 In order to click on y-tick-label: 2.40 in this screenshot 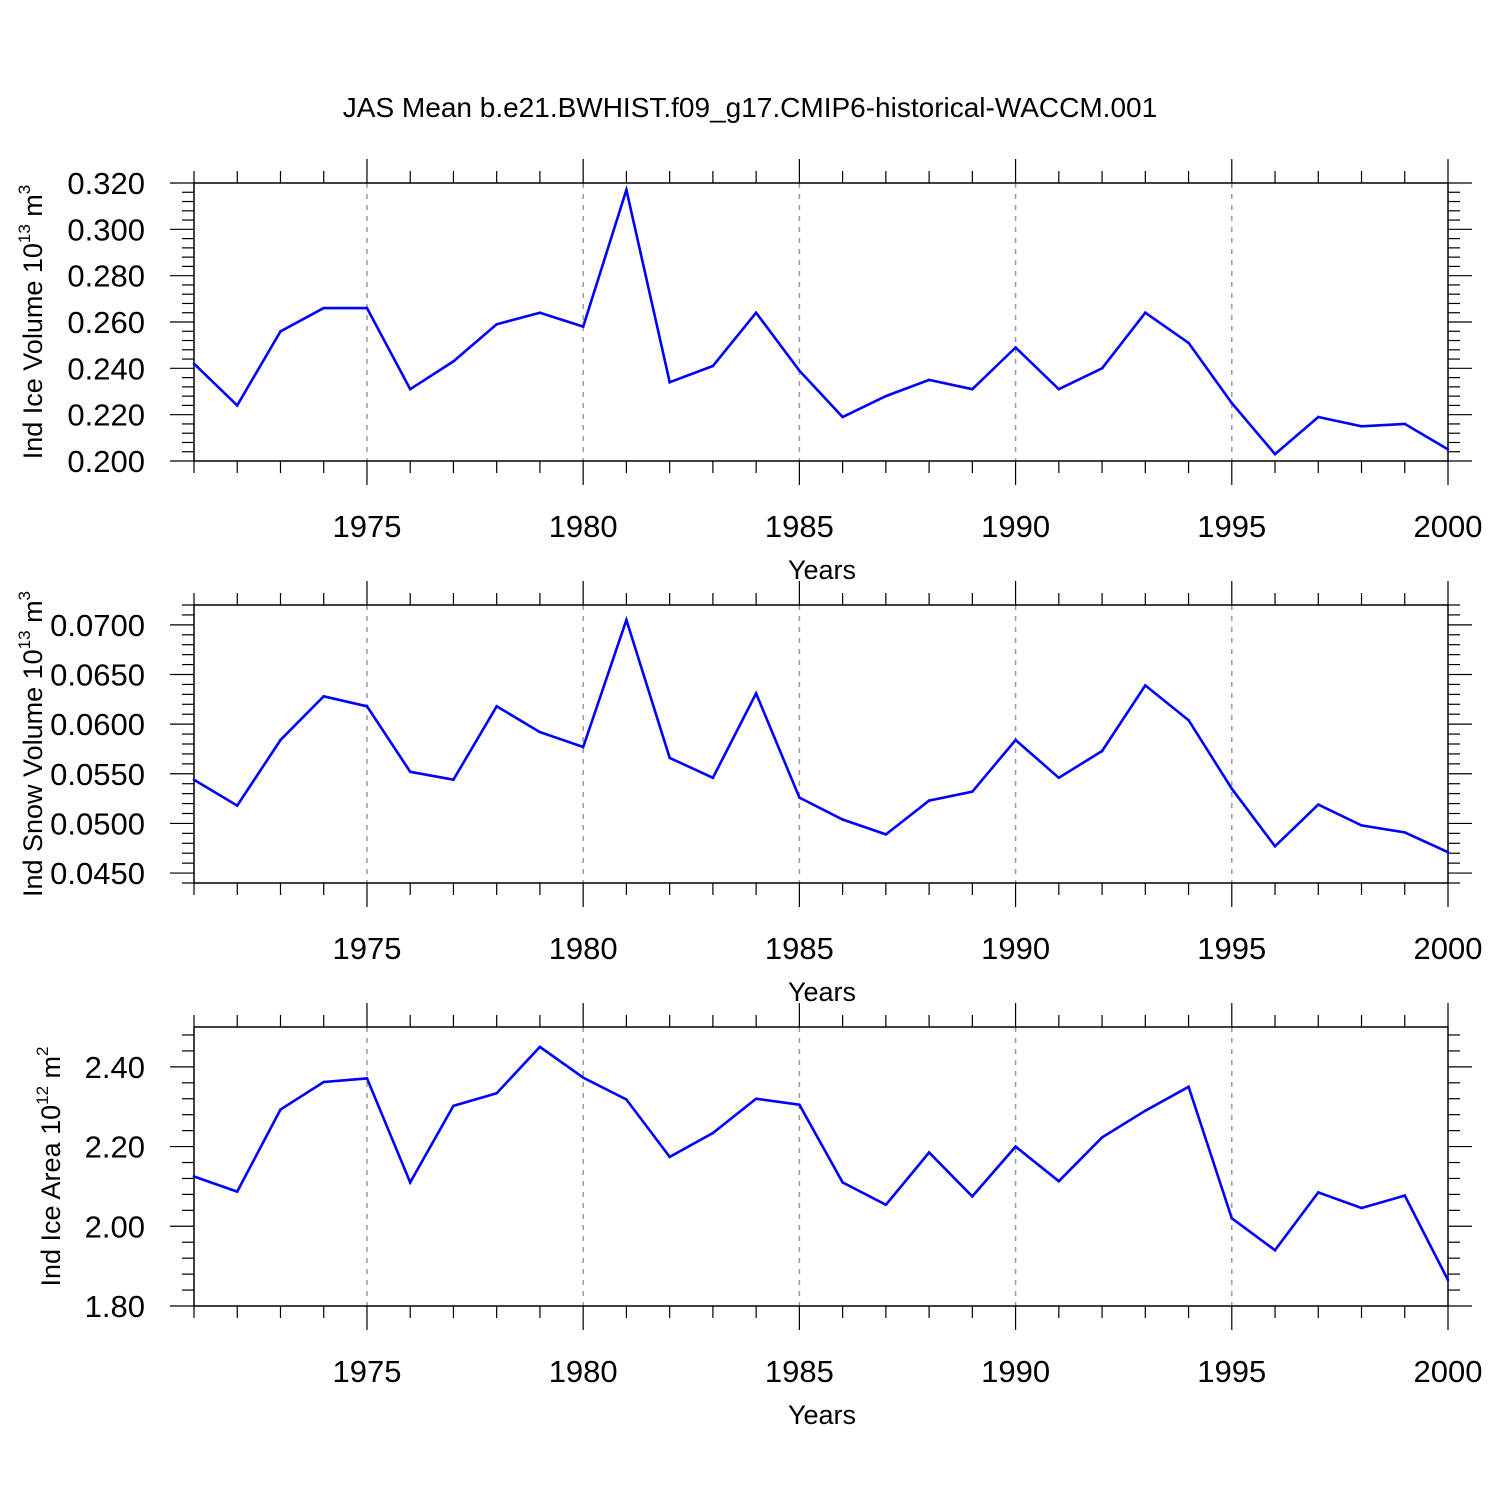, I will do `click(115, 1067)`.